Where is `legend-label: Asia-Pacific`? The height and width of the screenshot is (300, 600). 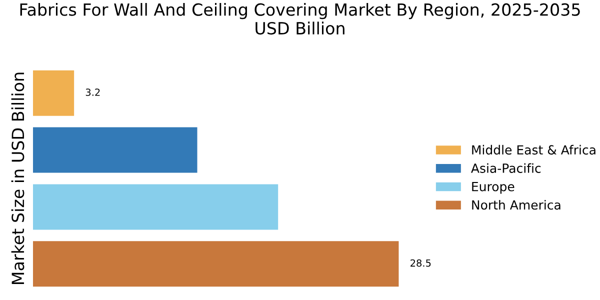
legend-label: Asia-Pacific is located at coordinates (506, 168).